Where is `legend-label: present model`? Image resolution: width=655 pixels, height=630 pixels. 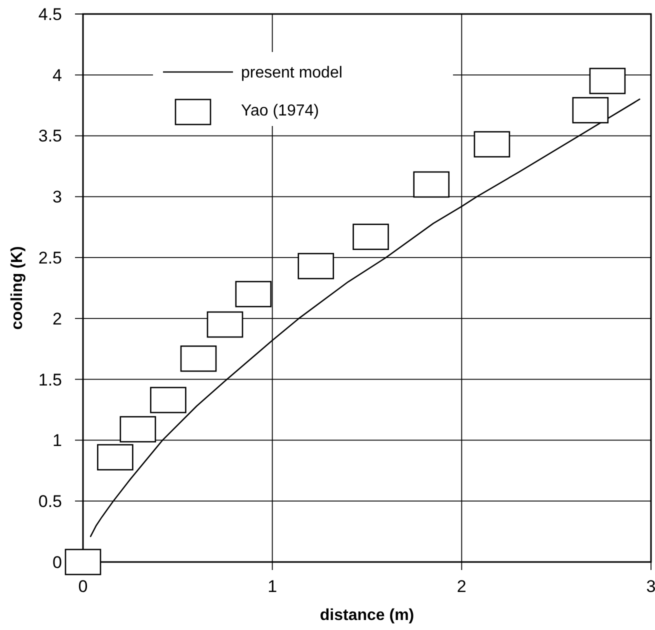
legend-label: present model is located at coordinates (291, 73).